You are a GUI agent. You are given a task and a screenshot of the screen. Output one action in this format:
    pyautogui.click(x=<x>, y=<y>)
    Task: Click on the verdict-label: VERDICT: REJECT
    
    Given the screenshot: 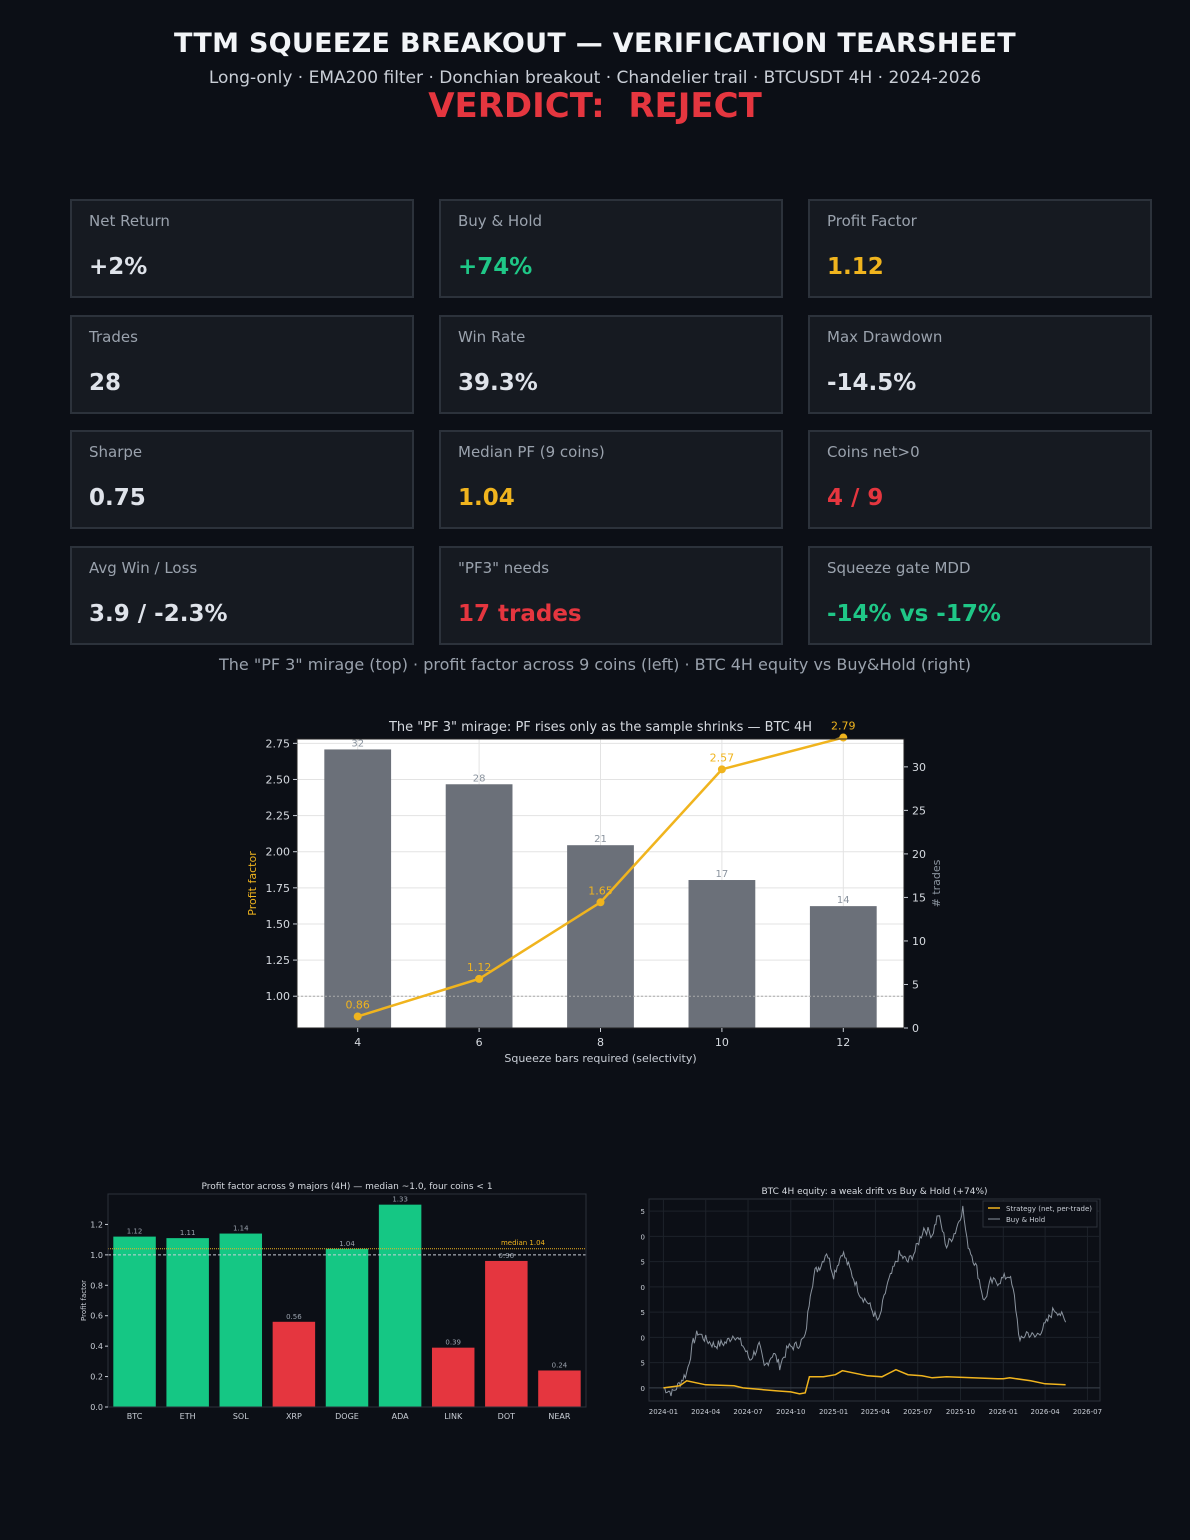 What is the action you would take?
    pyautogui.click(x=595, y=106)
    